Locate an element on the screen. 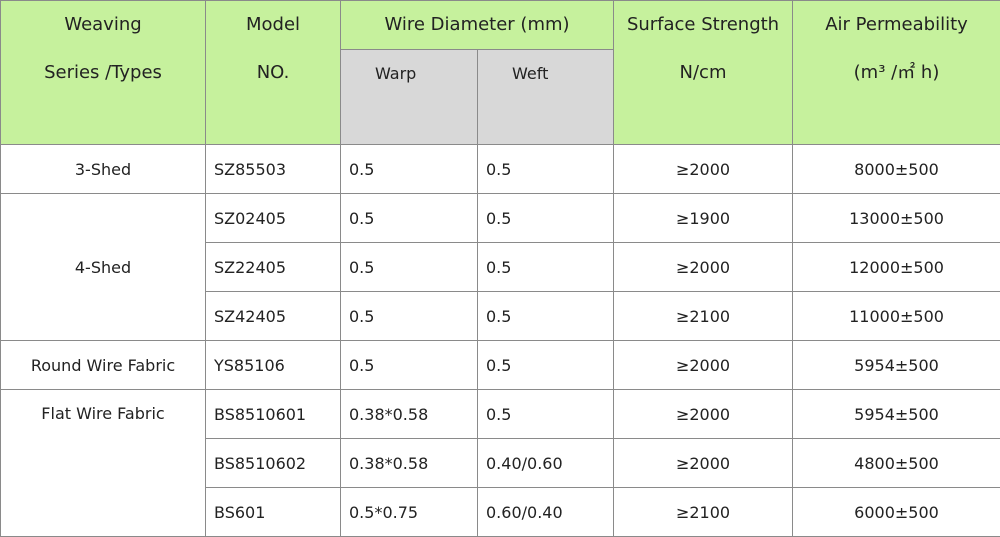 The width and height of the screenshot is (1000, 537). header-text: Series /Types is located at coordinates (103, 73).